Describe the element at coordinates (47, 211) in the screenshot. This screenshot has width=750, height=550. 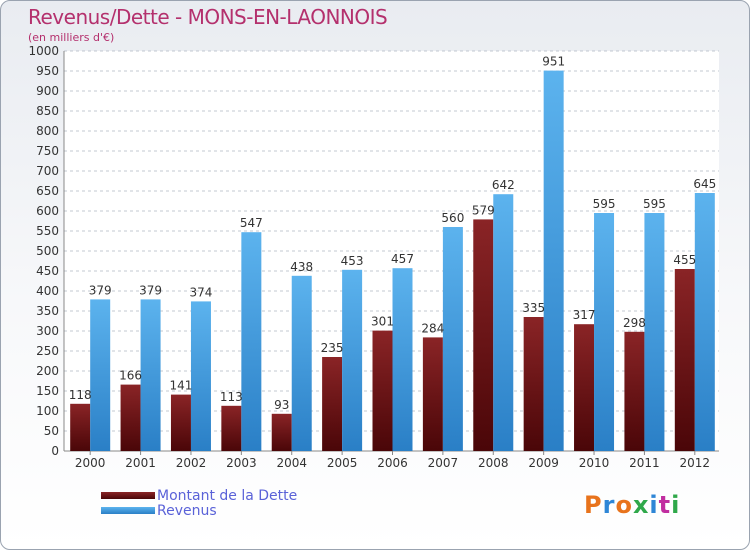
I see `y-tick-label: 600` at that location.